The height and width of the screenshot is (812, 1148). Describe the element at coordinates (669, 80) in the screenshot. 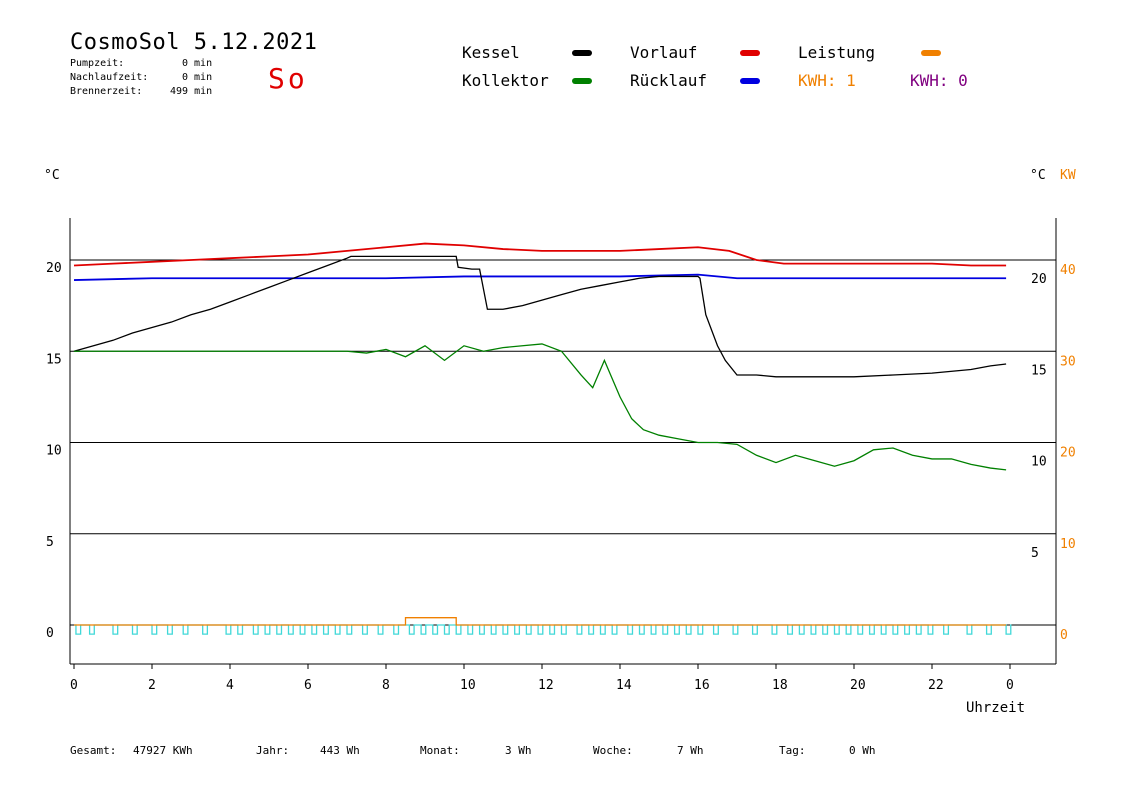

I see `legend-ruecklauf-label: Rücklauf` at that location.